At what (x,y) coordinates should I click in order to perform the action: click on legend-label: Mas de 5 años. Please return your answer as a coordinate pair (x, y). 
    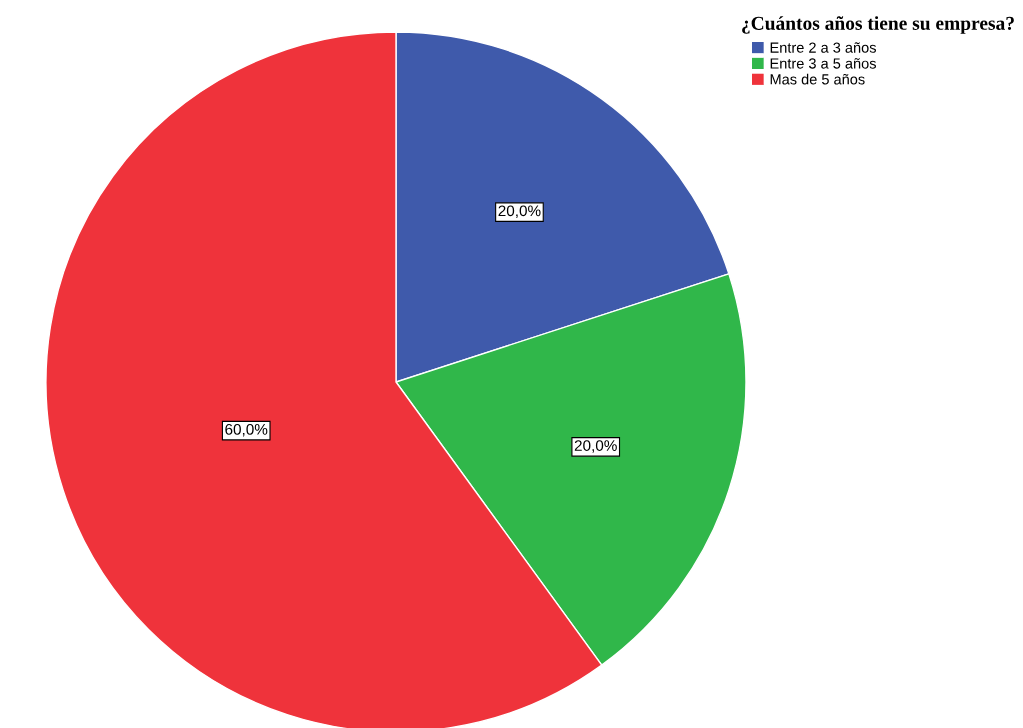
    Looking at the image, I should click on (817, 79).